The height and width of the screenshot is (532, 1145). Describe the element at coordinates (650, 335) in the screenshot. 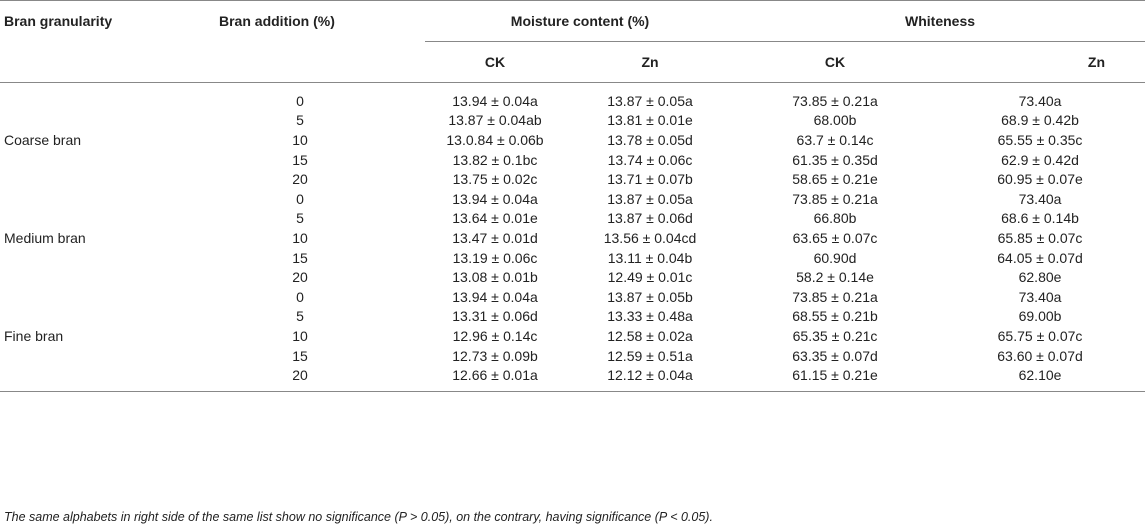

I see `cell-moisture-zn: 12.58 ± 0.02a` at that location.